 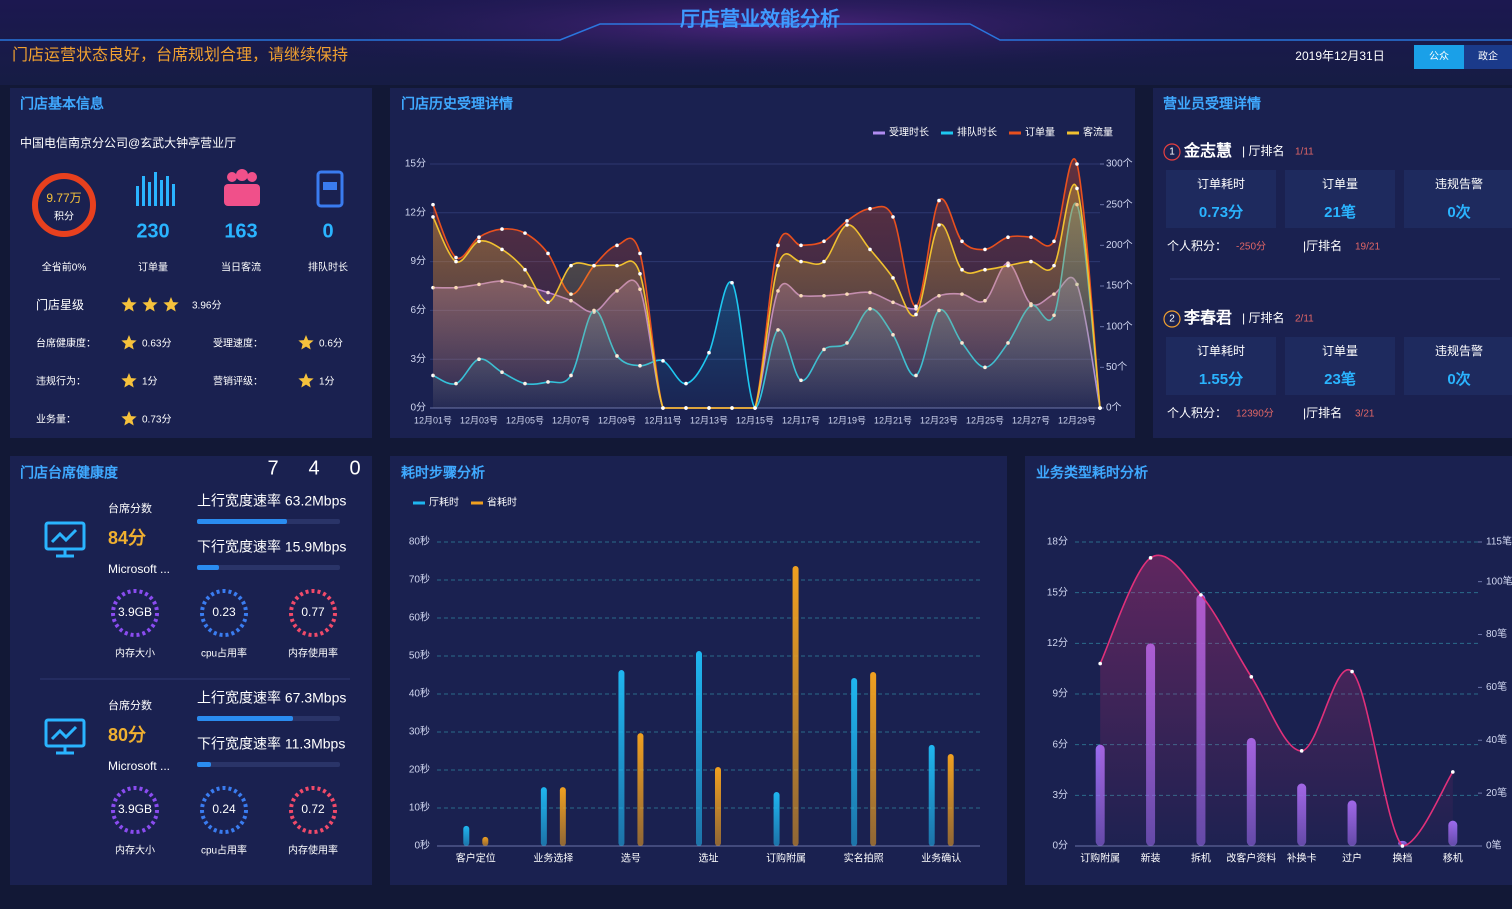 What do you see at coordinates (61, 381) in the screenshot?
I see `rating-label: 违规行为：` at bounding box center [61, 381].